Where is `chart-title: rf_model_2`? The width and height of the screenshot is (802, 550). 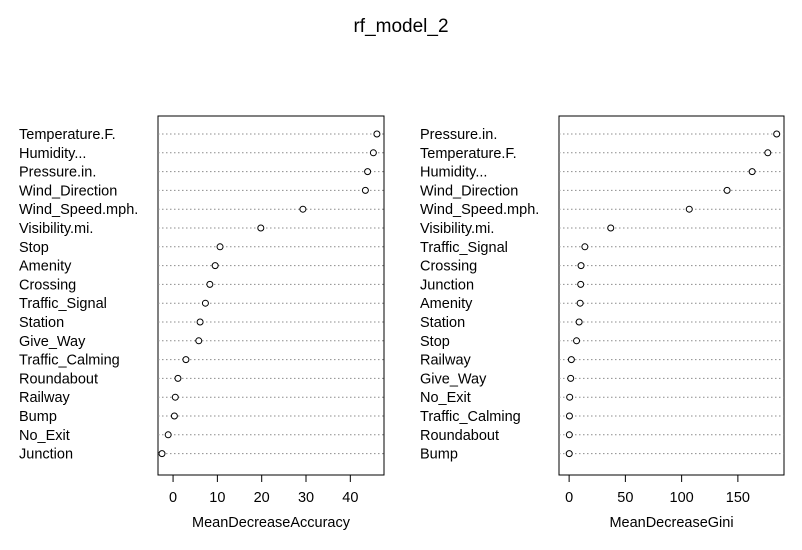
chart-title: rf_model_2 is located at coordinates (401, 26).